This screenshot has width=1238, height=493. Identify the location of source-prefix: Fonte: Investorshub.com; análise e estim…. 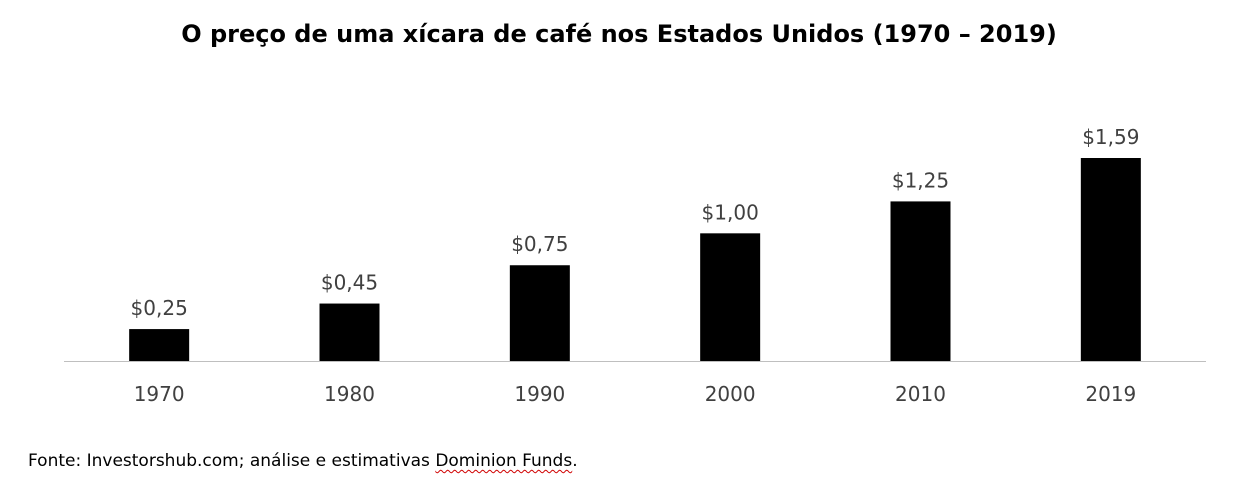
(232, 461).